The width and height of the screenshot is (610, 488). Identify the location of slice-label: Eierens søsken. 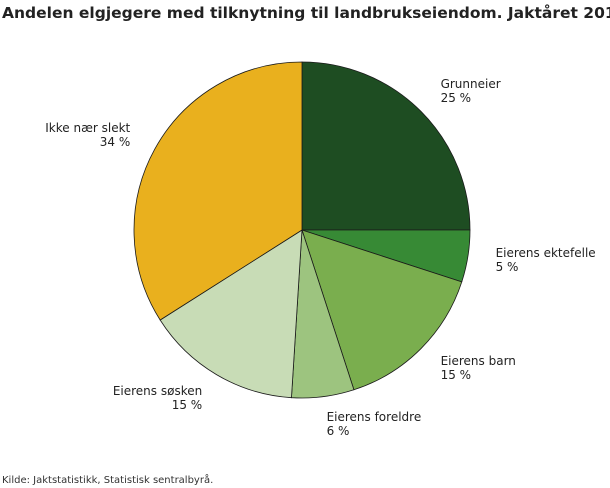
(157, 391).